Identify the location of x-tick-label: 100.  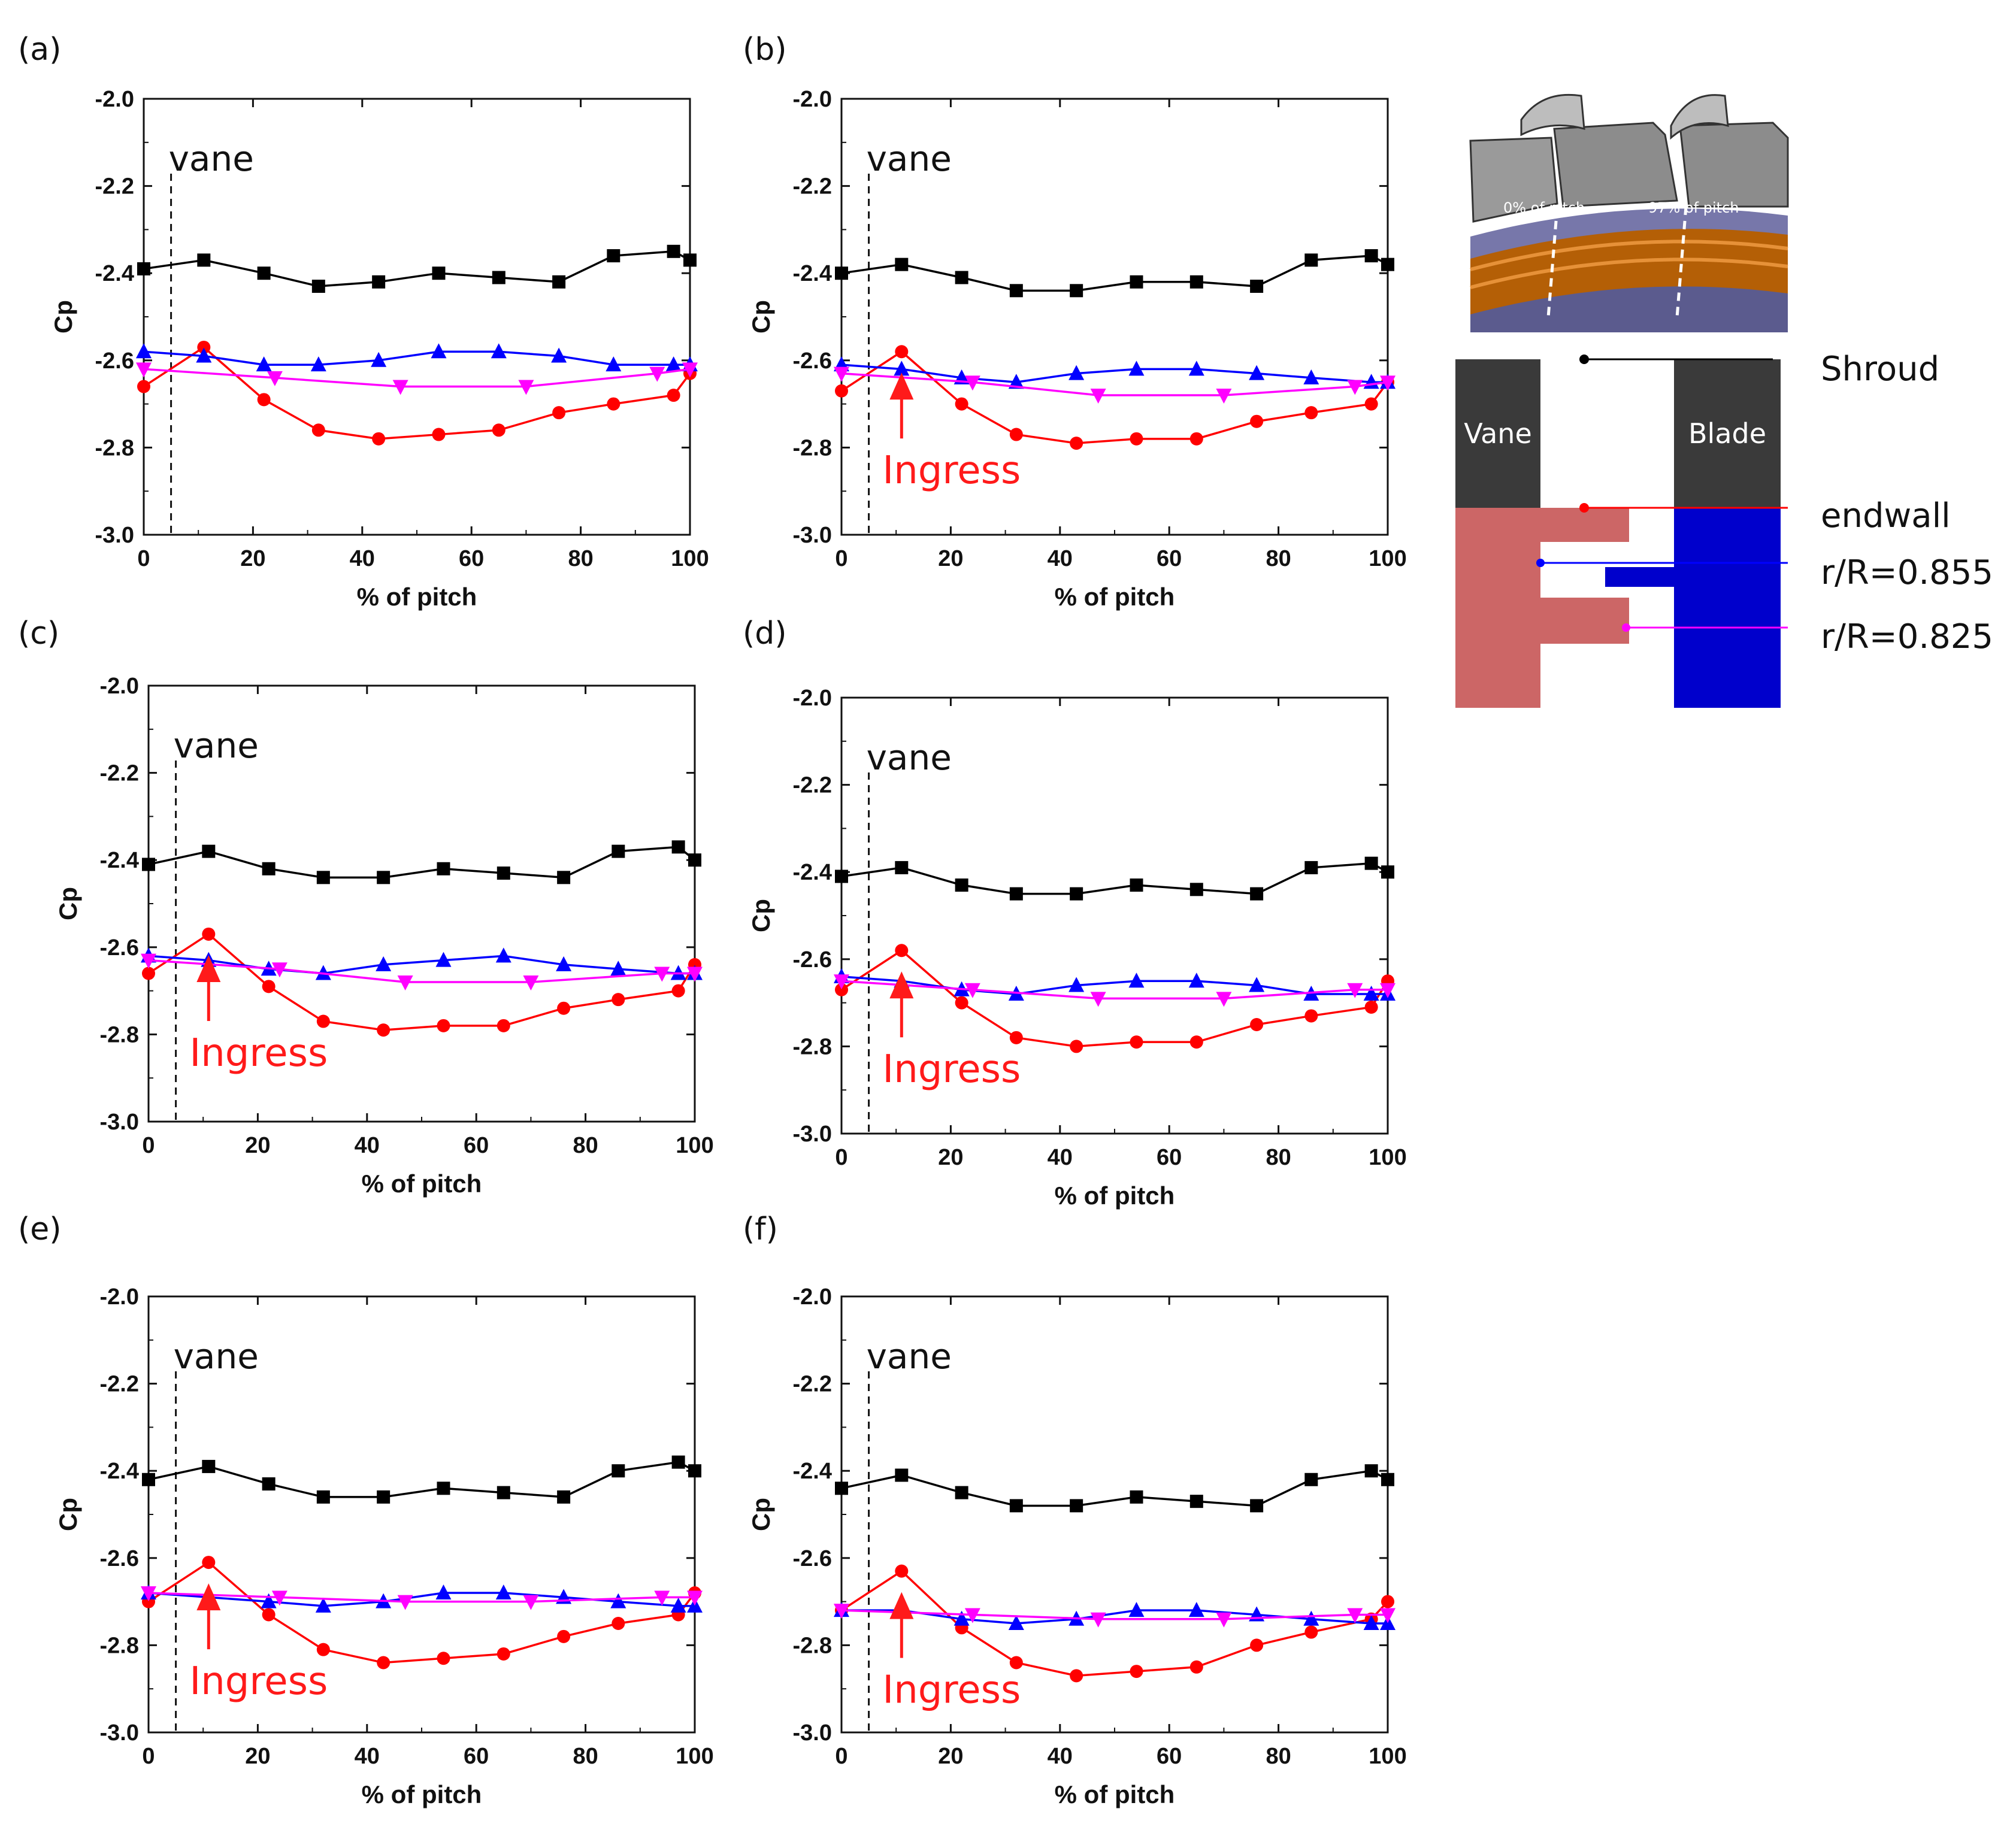
(694, 1146).